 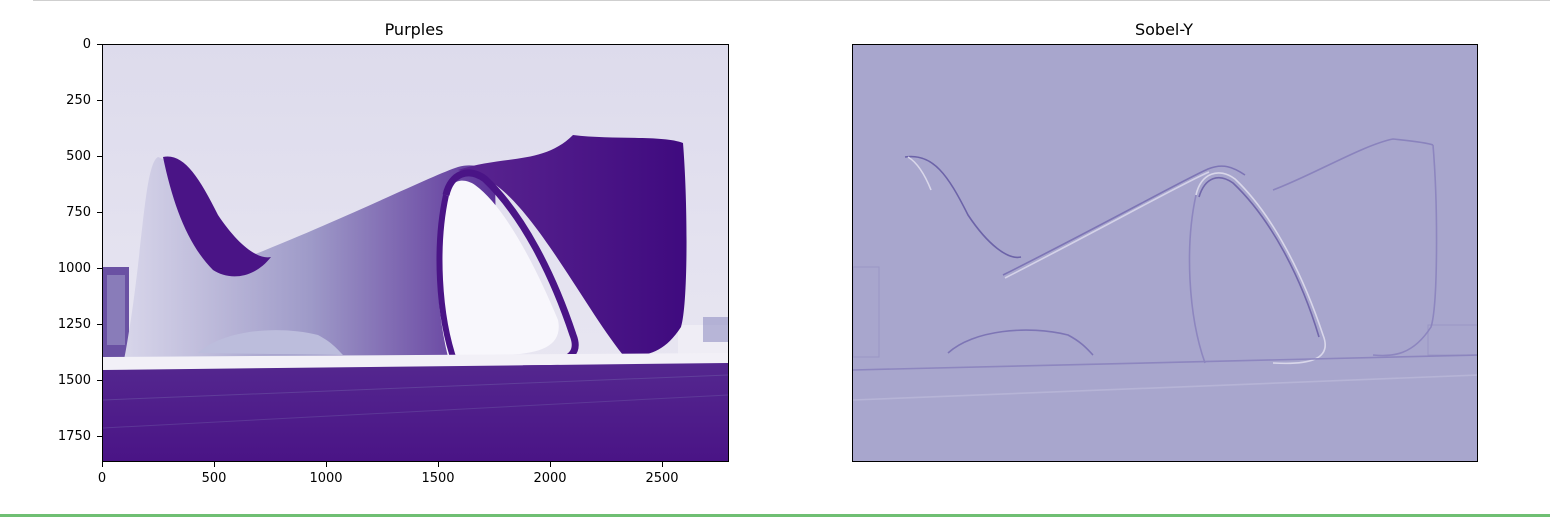 What do you see at coordinates (414, 29) in the screenshot?
I see `left-plot-title: Purples` at bounding box center [414, 29].